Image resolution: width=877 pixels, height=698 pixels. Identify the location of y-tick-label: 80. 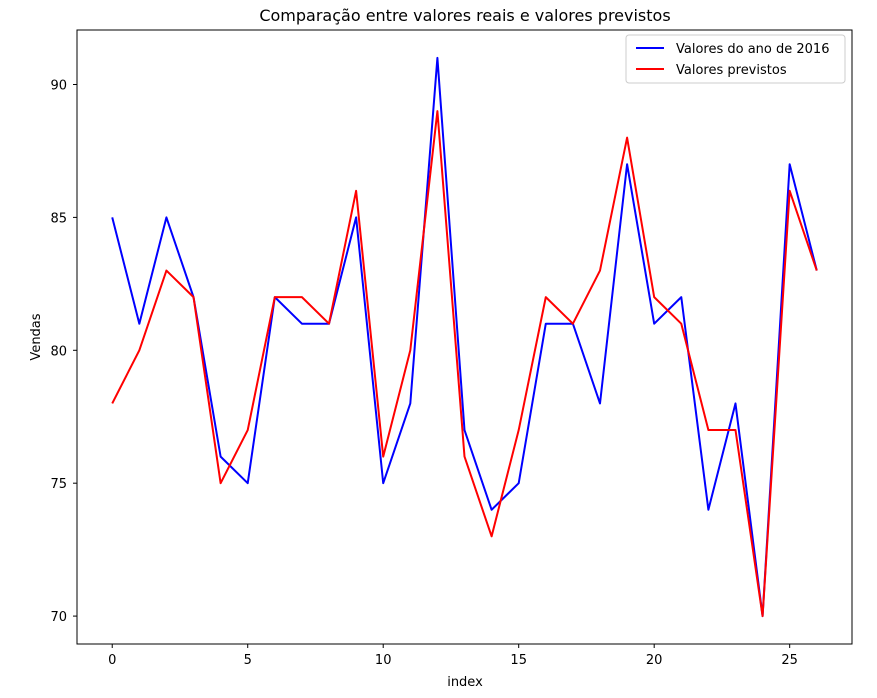
(58, 351).